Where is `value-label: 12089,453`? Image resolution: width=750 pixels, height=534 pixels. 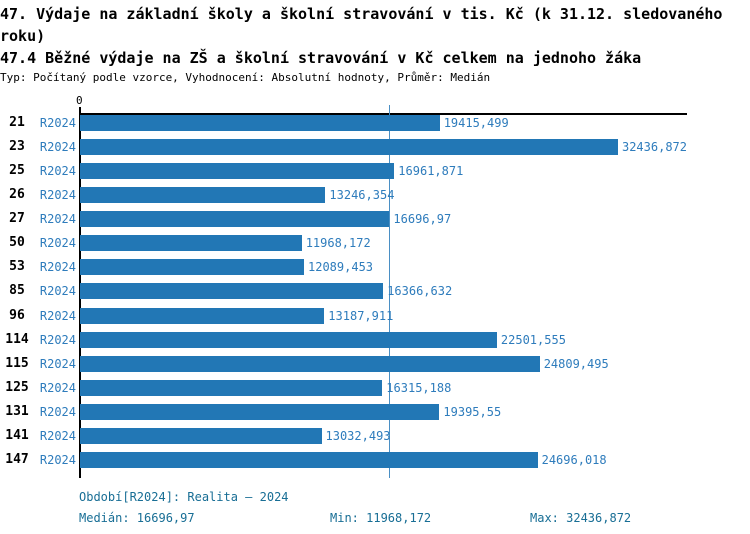
value-label: 12089,453 is located at coordinates (341, 267).